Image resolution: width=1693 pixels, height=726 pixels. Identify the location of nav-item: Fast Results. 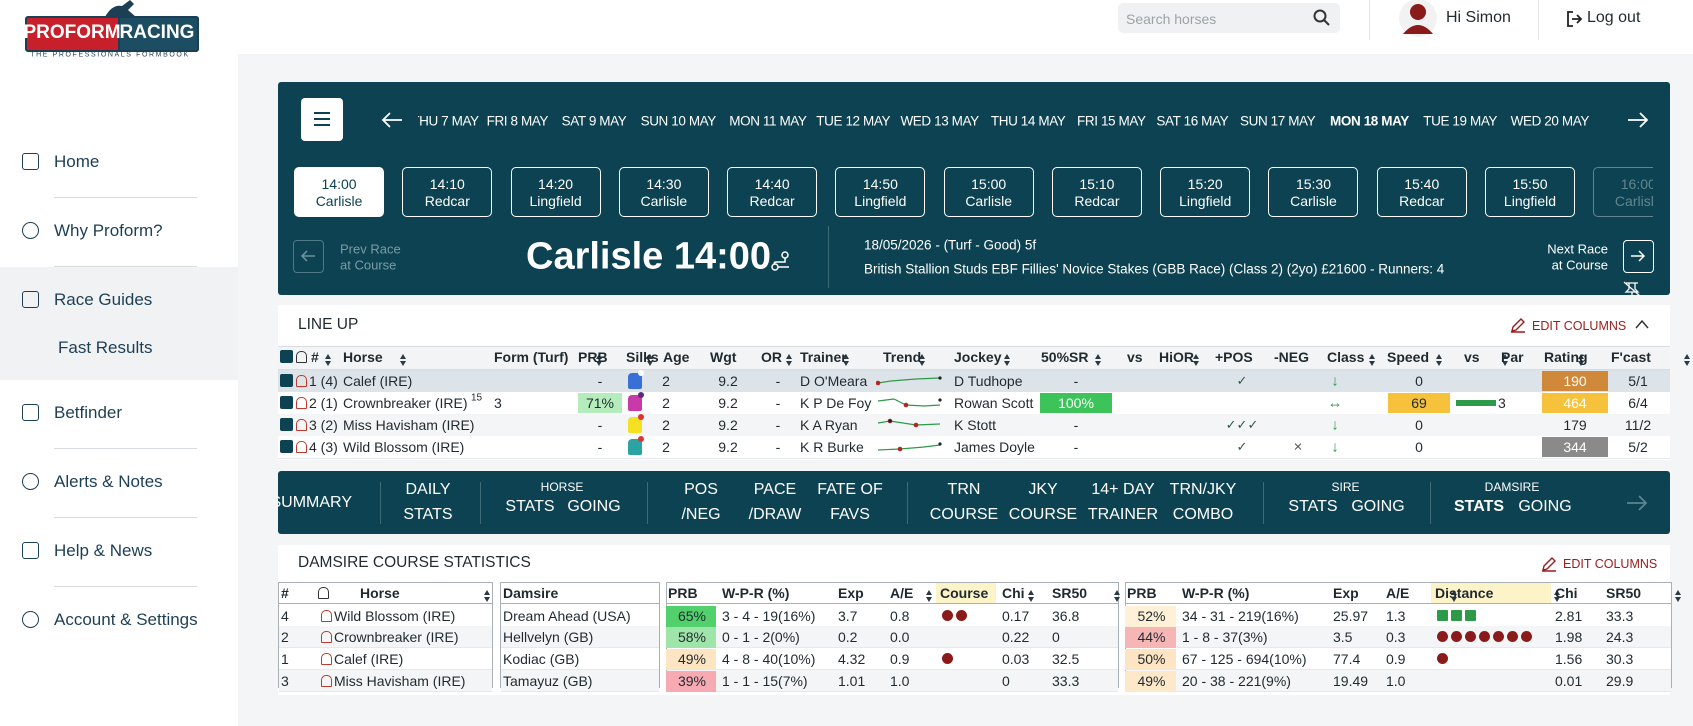
(105, 347).